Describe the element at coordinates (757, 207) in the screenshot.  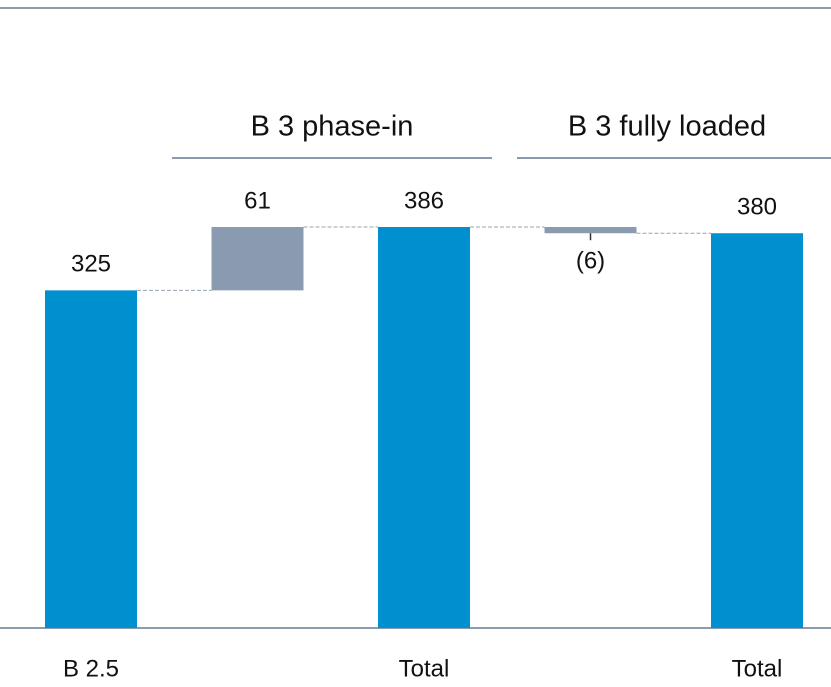
I see `value-label: 380` at that location.